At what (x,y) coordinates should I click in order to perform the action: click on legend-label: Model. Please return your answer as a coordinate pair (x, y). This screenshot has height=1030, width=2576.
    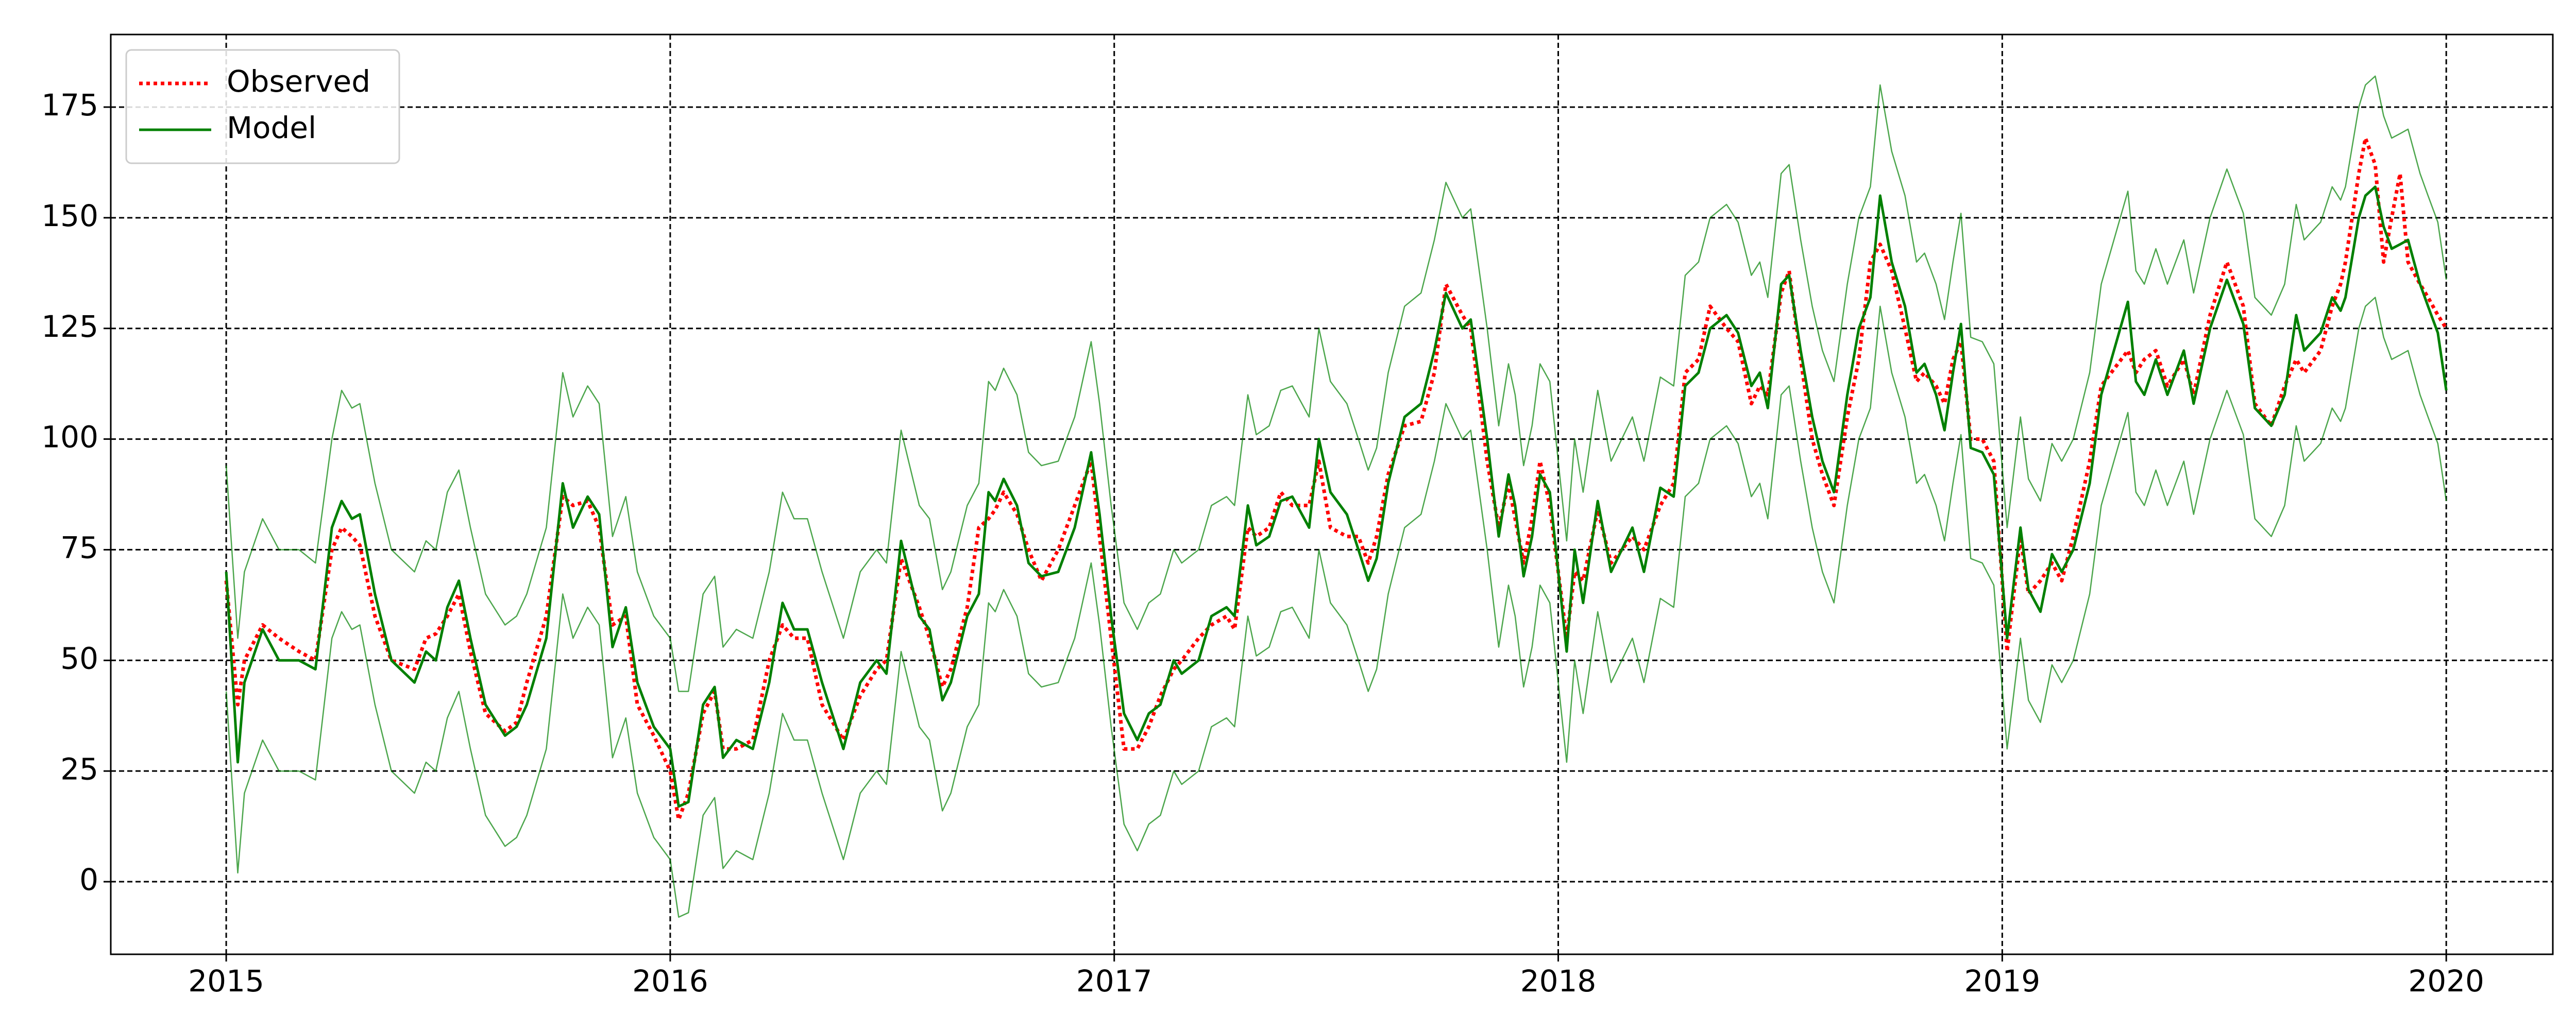
    Looking at the image, I should click on (271, 127).